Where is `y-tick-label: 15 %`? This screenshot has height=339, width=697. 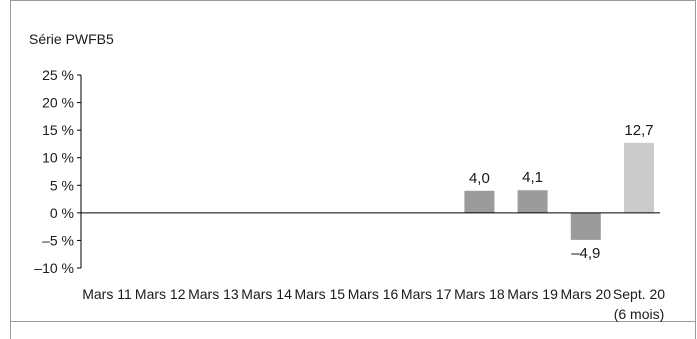 y-tick-label: 15 % is located at coordinates (58, 130).